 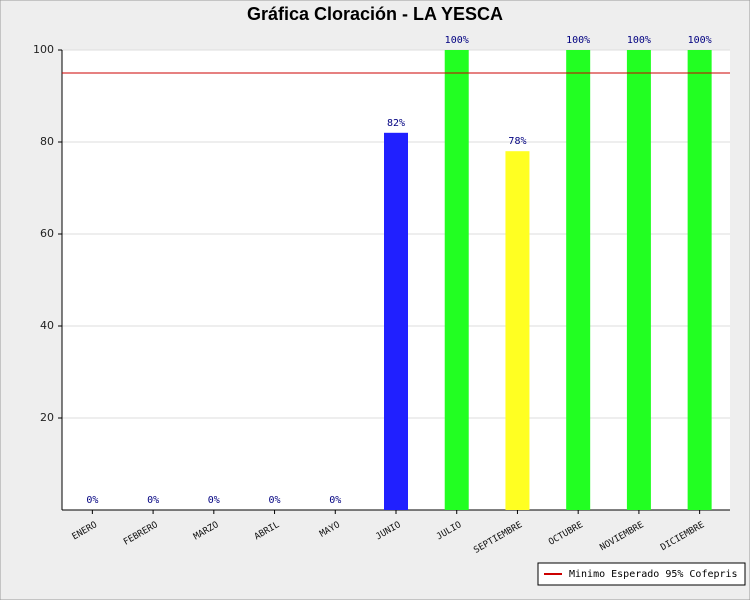 I want to click on chart-title: Gráfica Cloración - LA YESCA, so click(x=375, y=14).